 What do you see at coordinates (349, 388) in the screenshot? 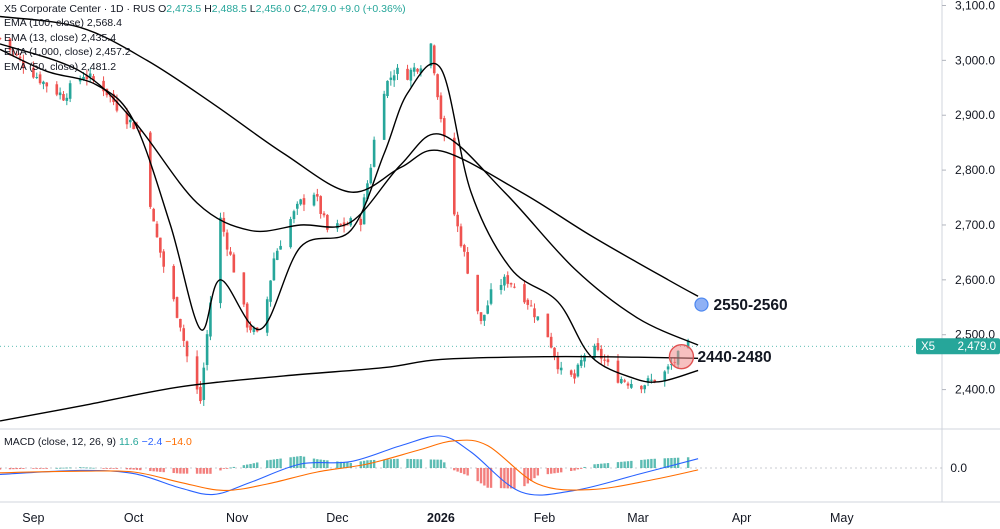
I see `ema-line` at bounding box center [349, 388].